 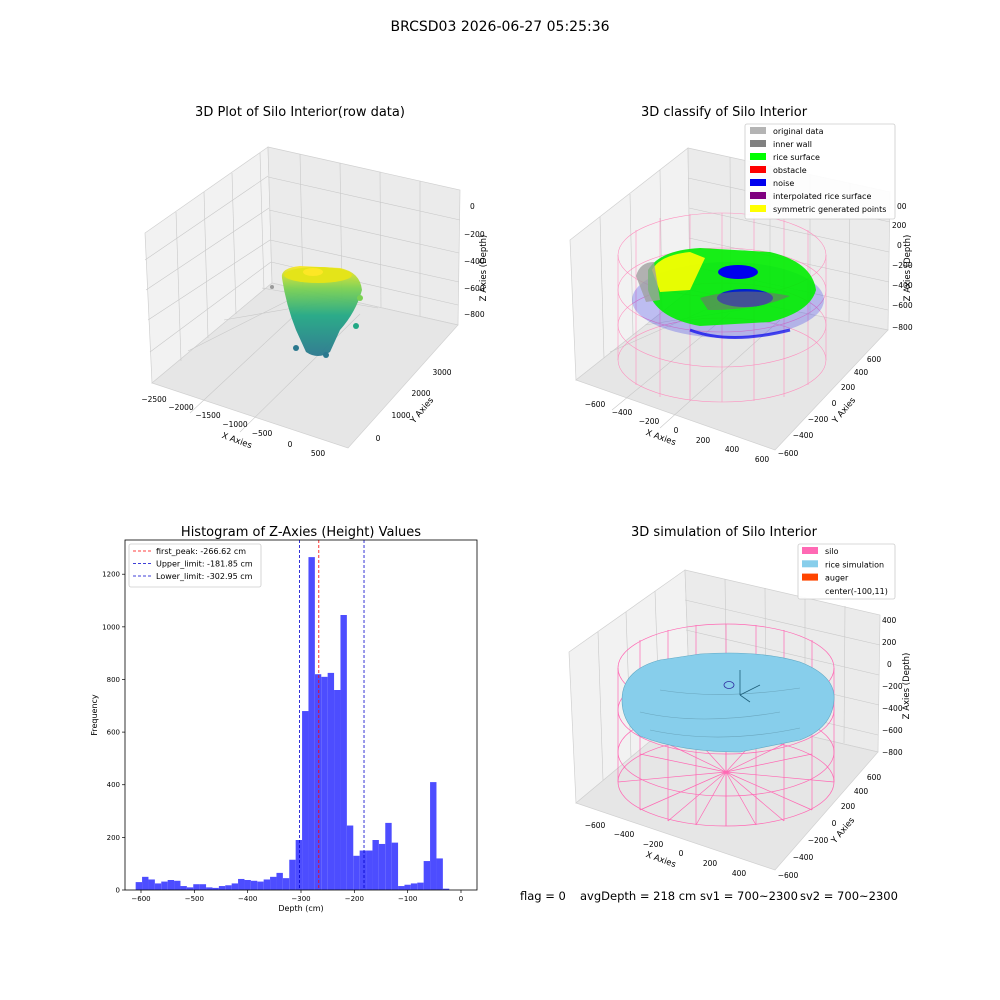 What do you see at coordinates (834, 823) in the screenshot?
I see `p4-ytick-3: 0` at bounding box center [834, 823].